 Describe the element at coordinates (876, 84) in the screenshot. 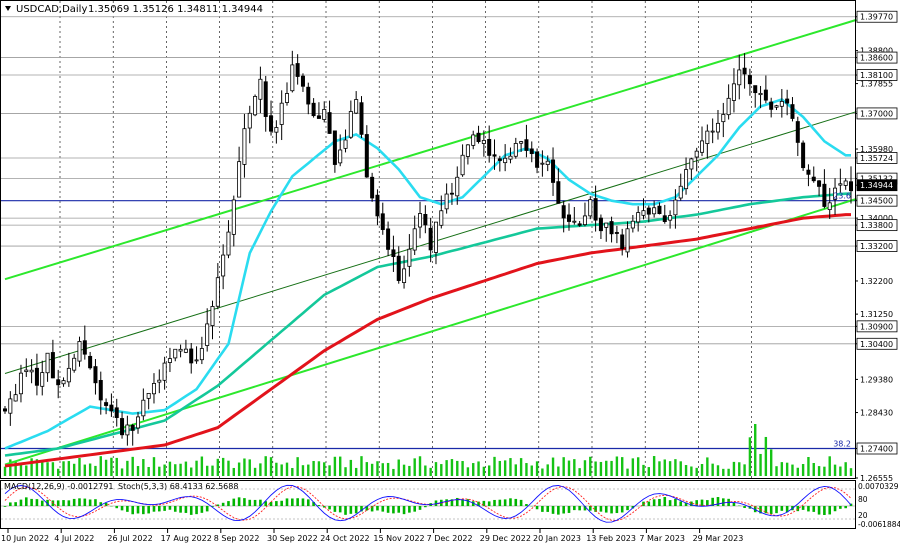

I see `price-tick-label: 1.37855` at that location.